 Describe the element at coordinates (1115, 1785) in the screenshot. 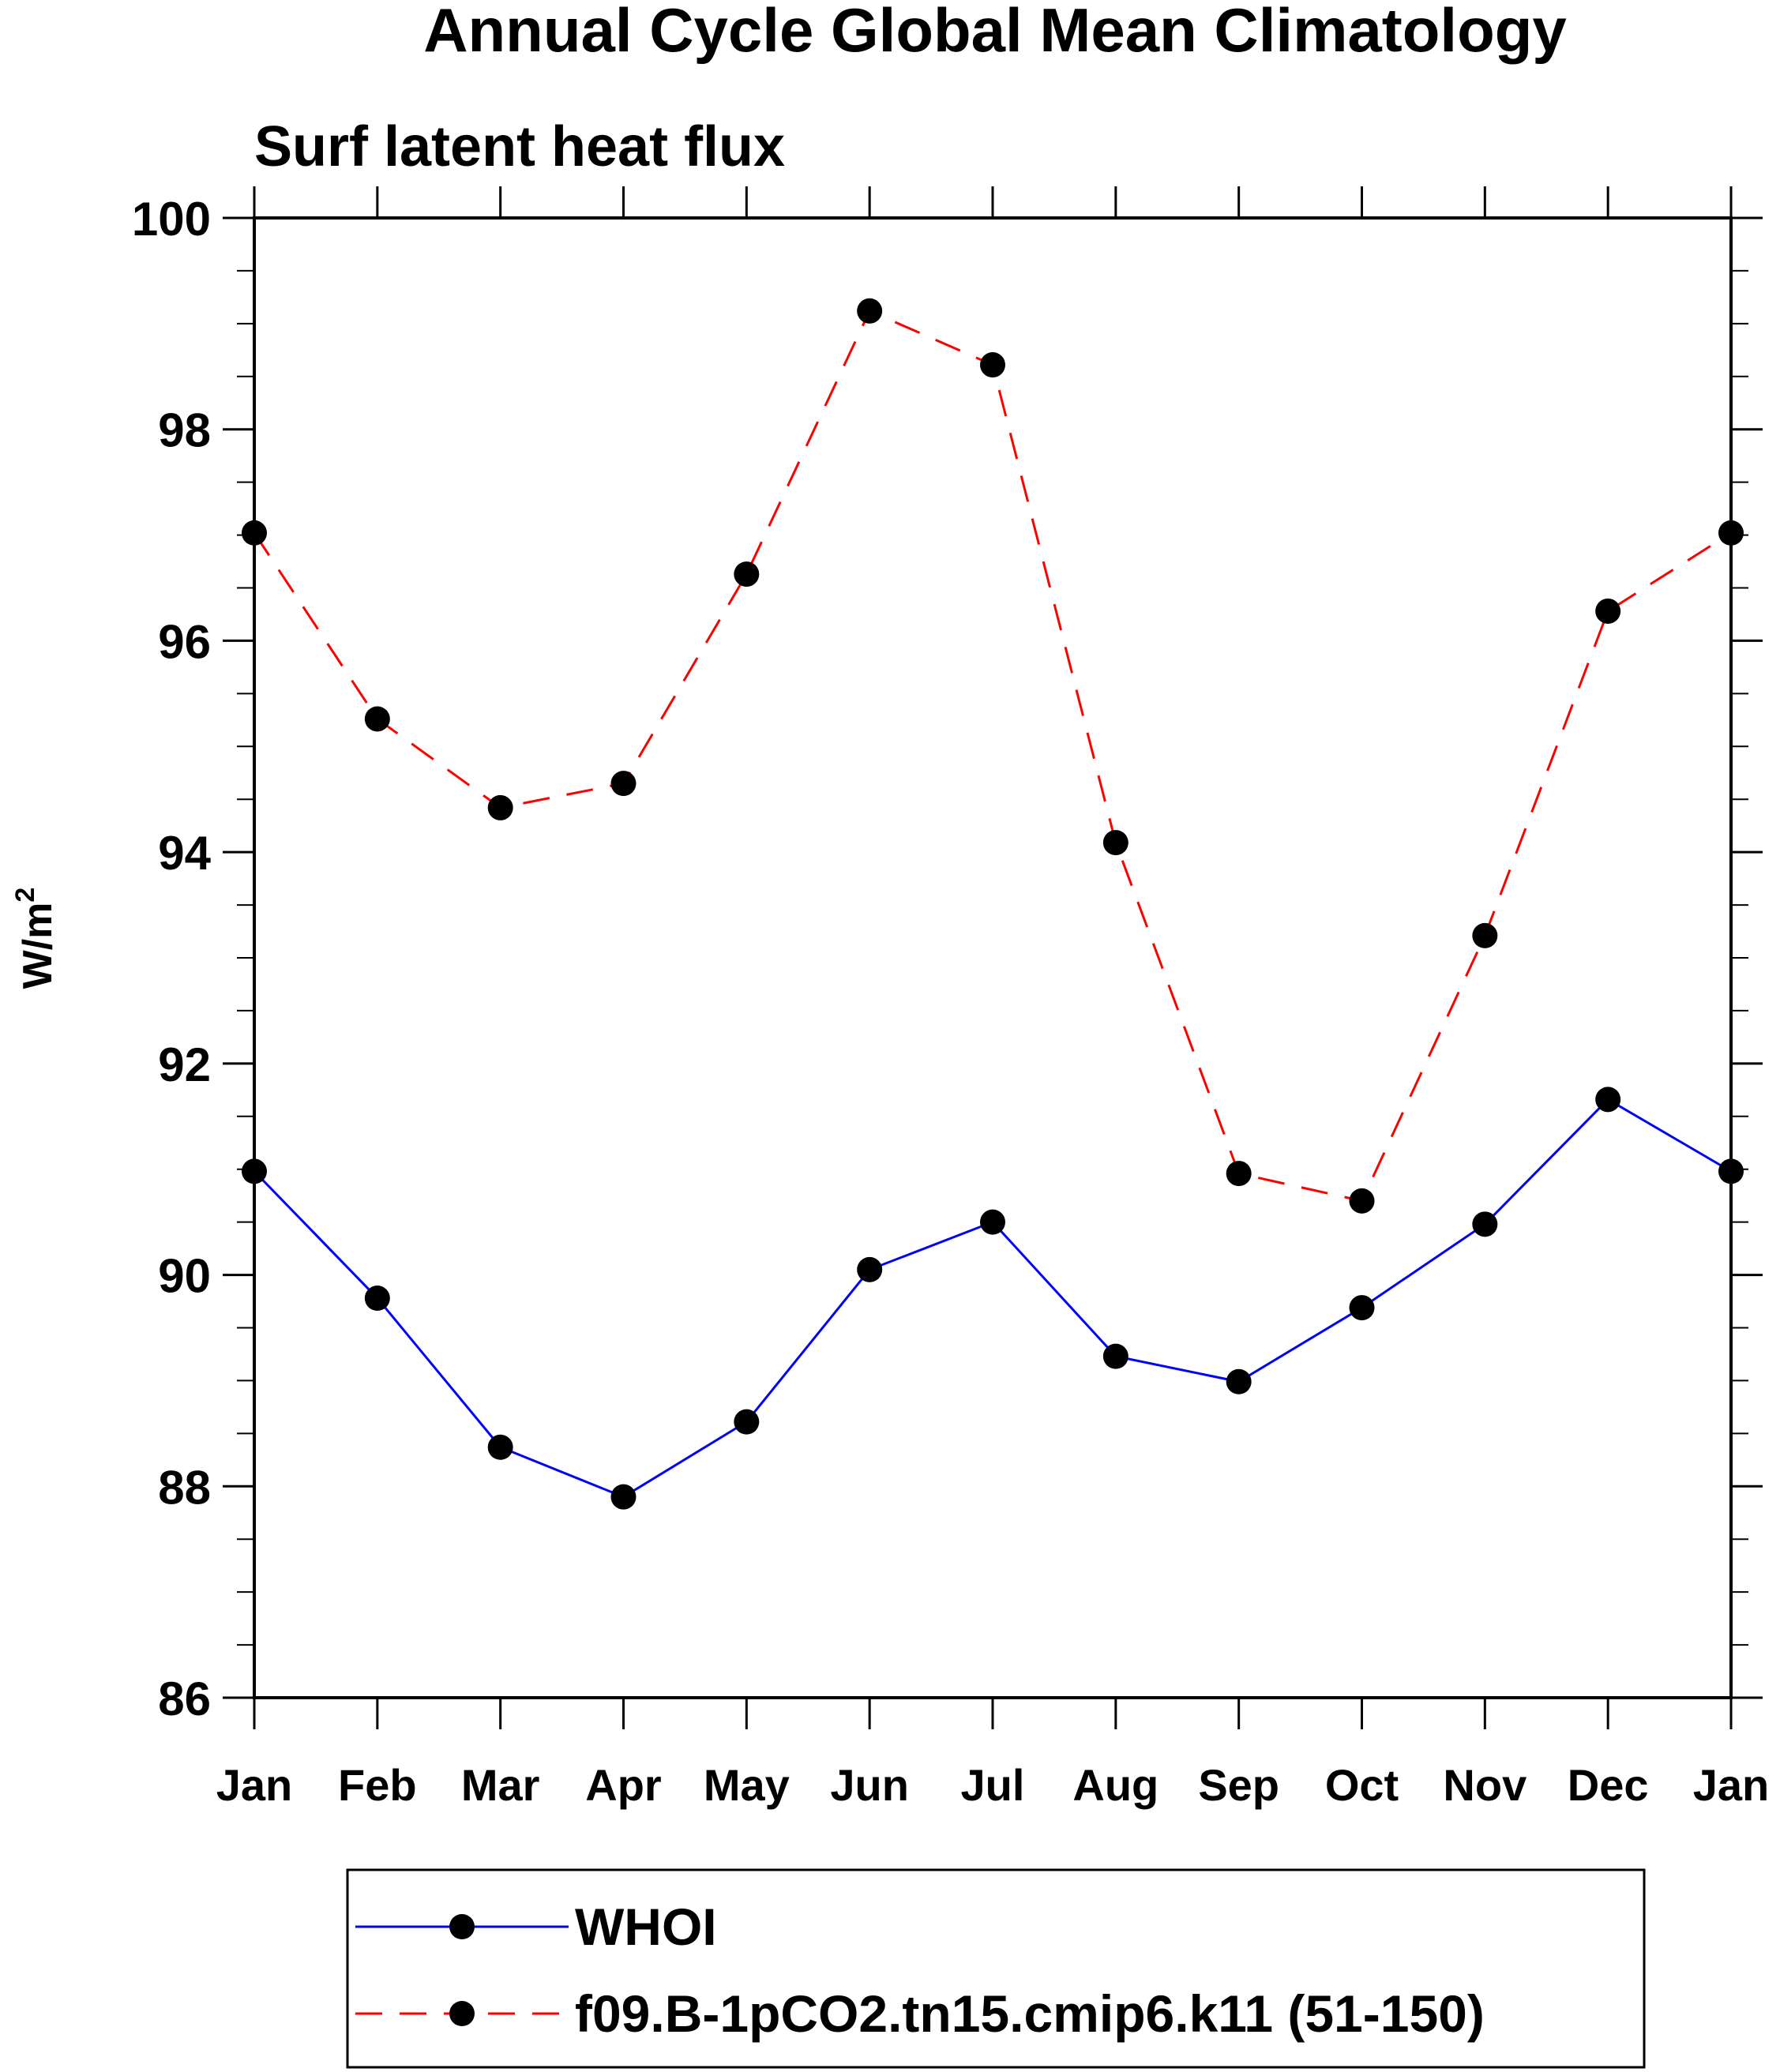

I see `x-tick-label: Aug` at that location.